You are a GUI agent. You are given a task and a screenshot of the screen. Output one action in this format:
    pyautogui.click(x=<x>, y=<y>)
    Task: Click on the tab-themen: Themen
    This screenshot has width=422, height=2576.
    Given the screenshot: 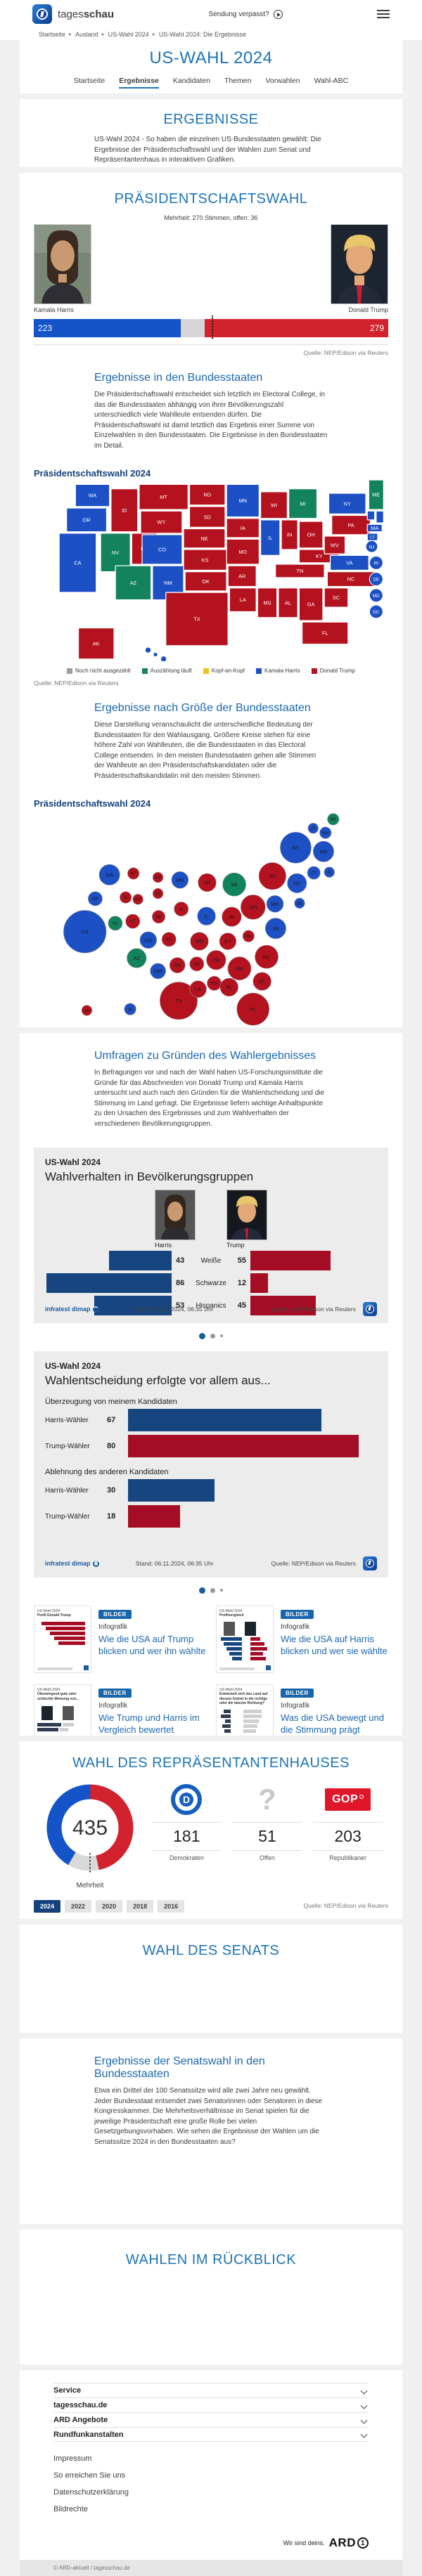 What is the action you would take?
    pyautogui.click(x=238, y=81)
    